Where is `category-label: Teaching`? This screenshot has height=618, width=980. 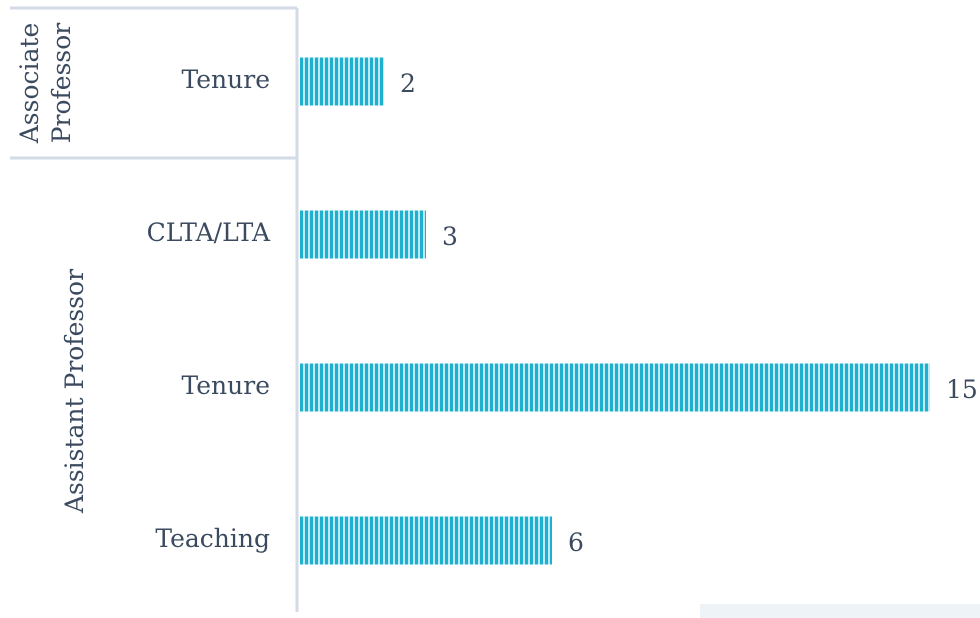 category-label: Teaching is located at coordinates (212, 538).